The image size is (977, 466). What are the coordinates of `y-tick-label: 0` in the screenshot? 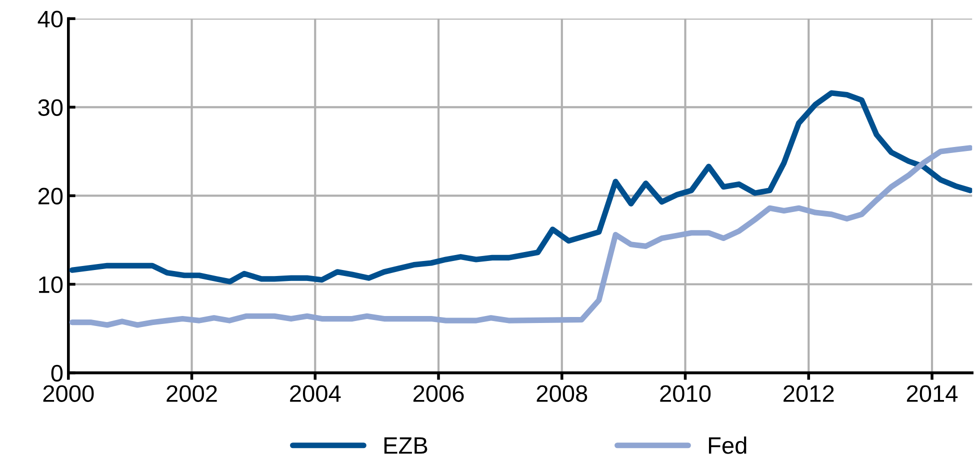 It's located at (57, 373).